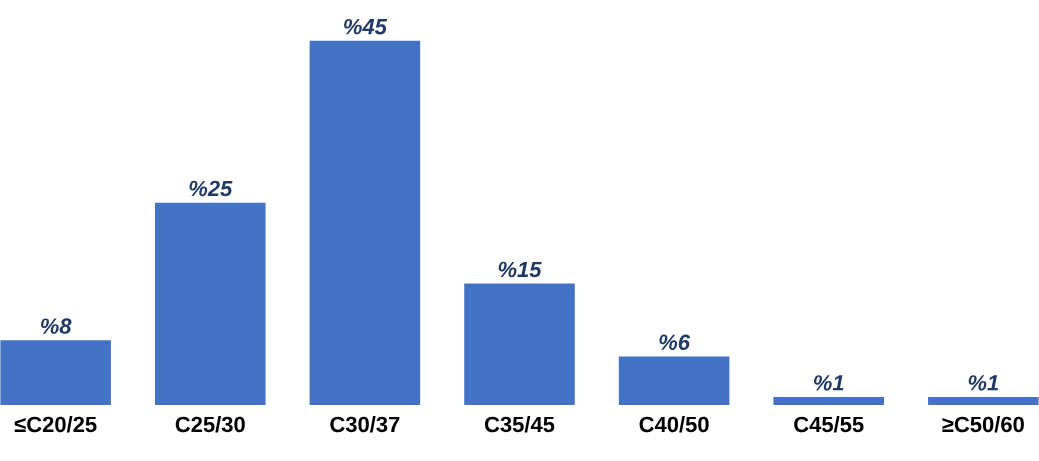 The height and width of the screenshot is (461, 1039). I want to click on data-label: %45, so click(366, 26).